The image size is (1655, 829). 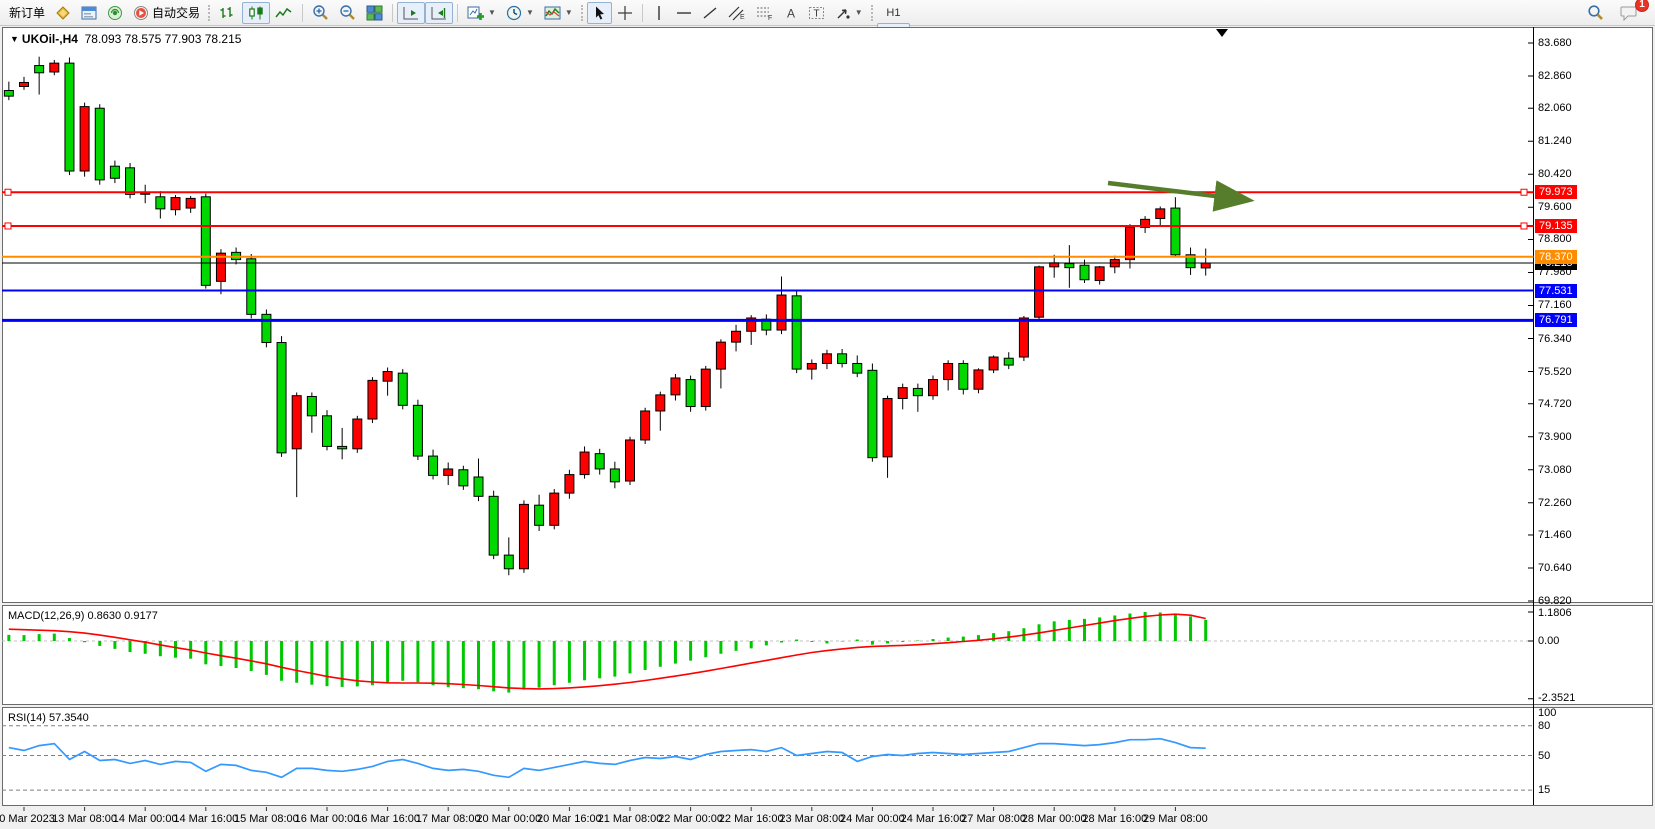 What do you see at coordinates (558, 13) in the screenshot?
I see `indicators-button: ▼` at bounding box center [558, 13].